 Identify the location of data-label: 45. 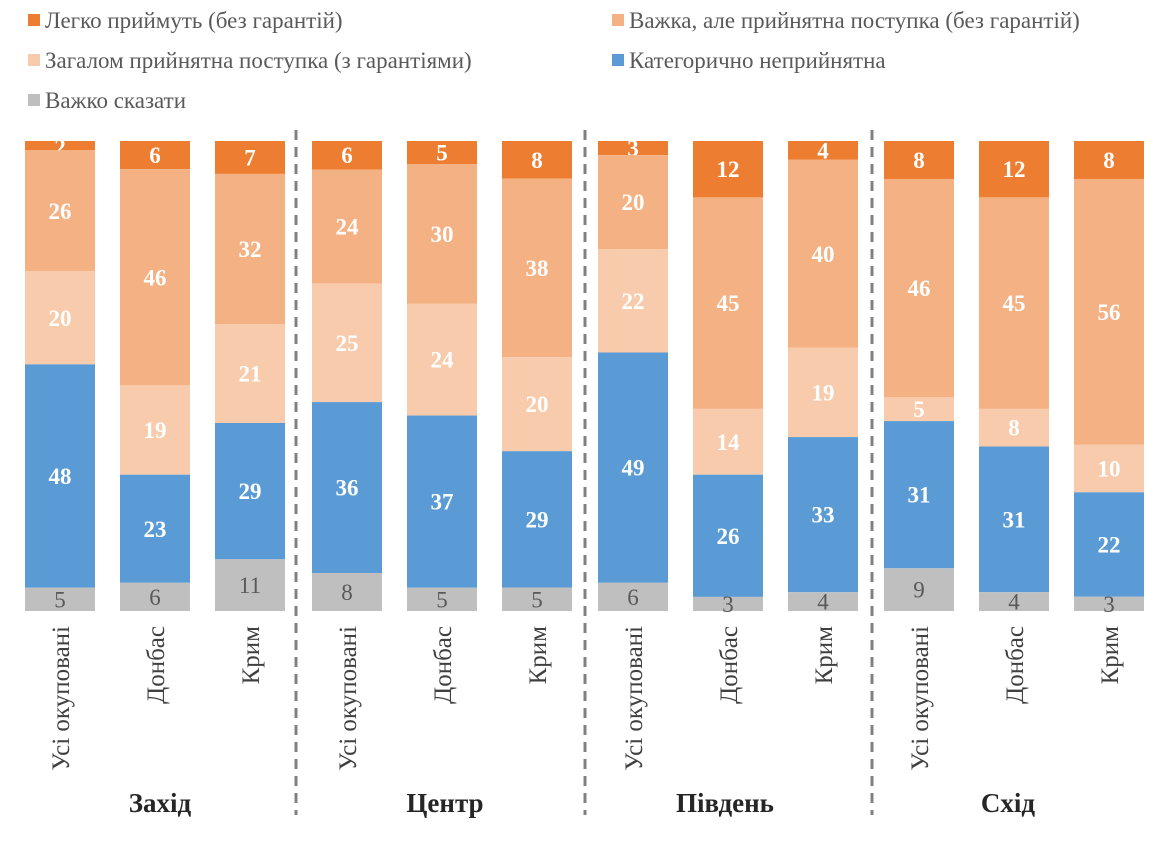
(728, 303).